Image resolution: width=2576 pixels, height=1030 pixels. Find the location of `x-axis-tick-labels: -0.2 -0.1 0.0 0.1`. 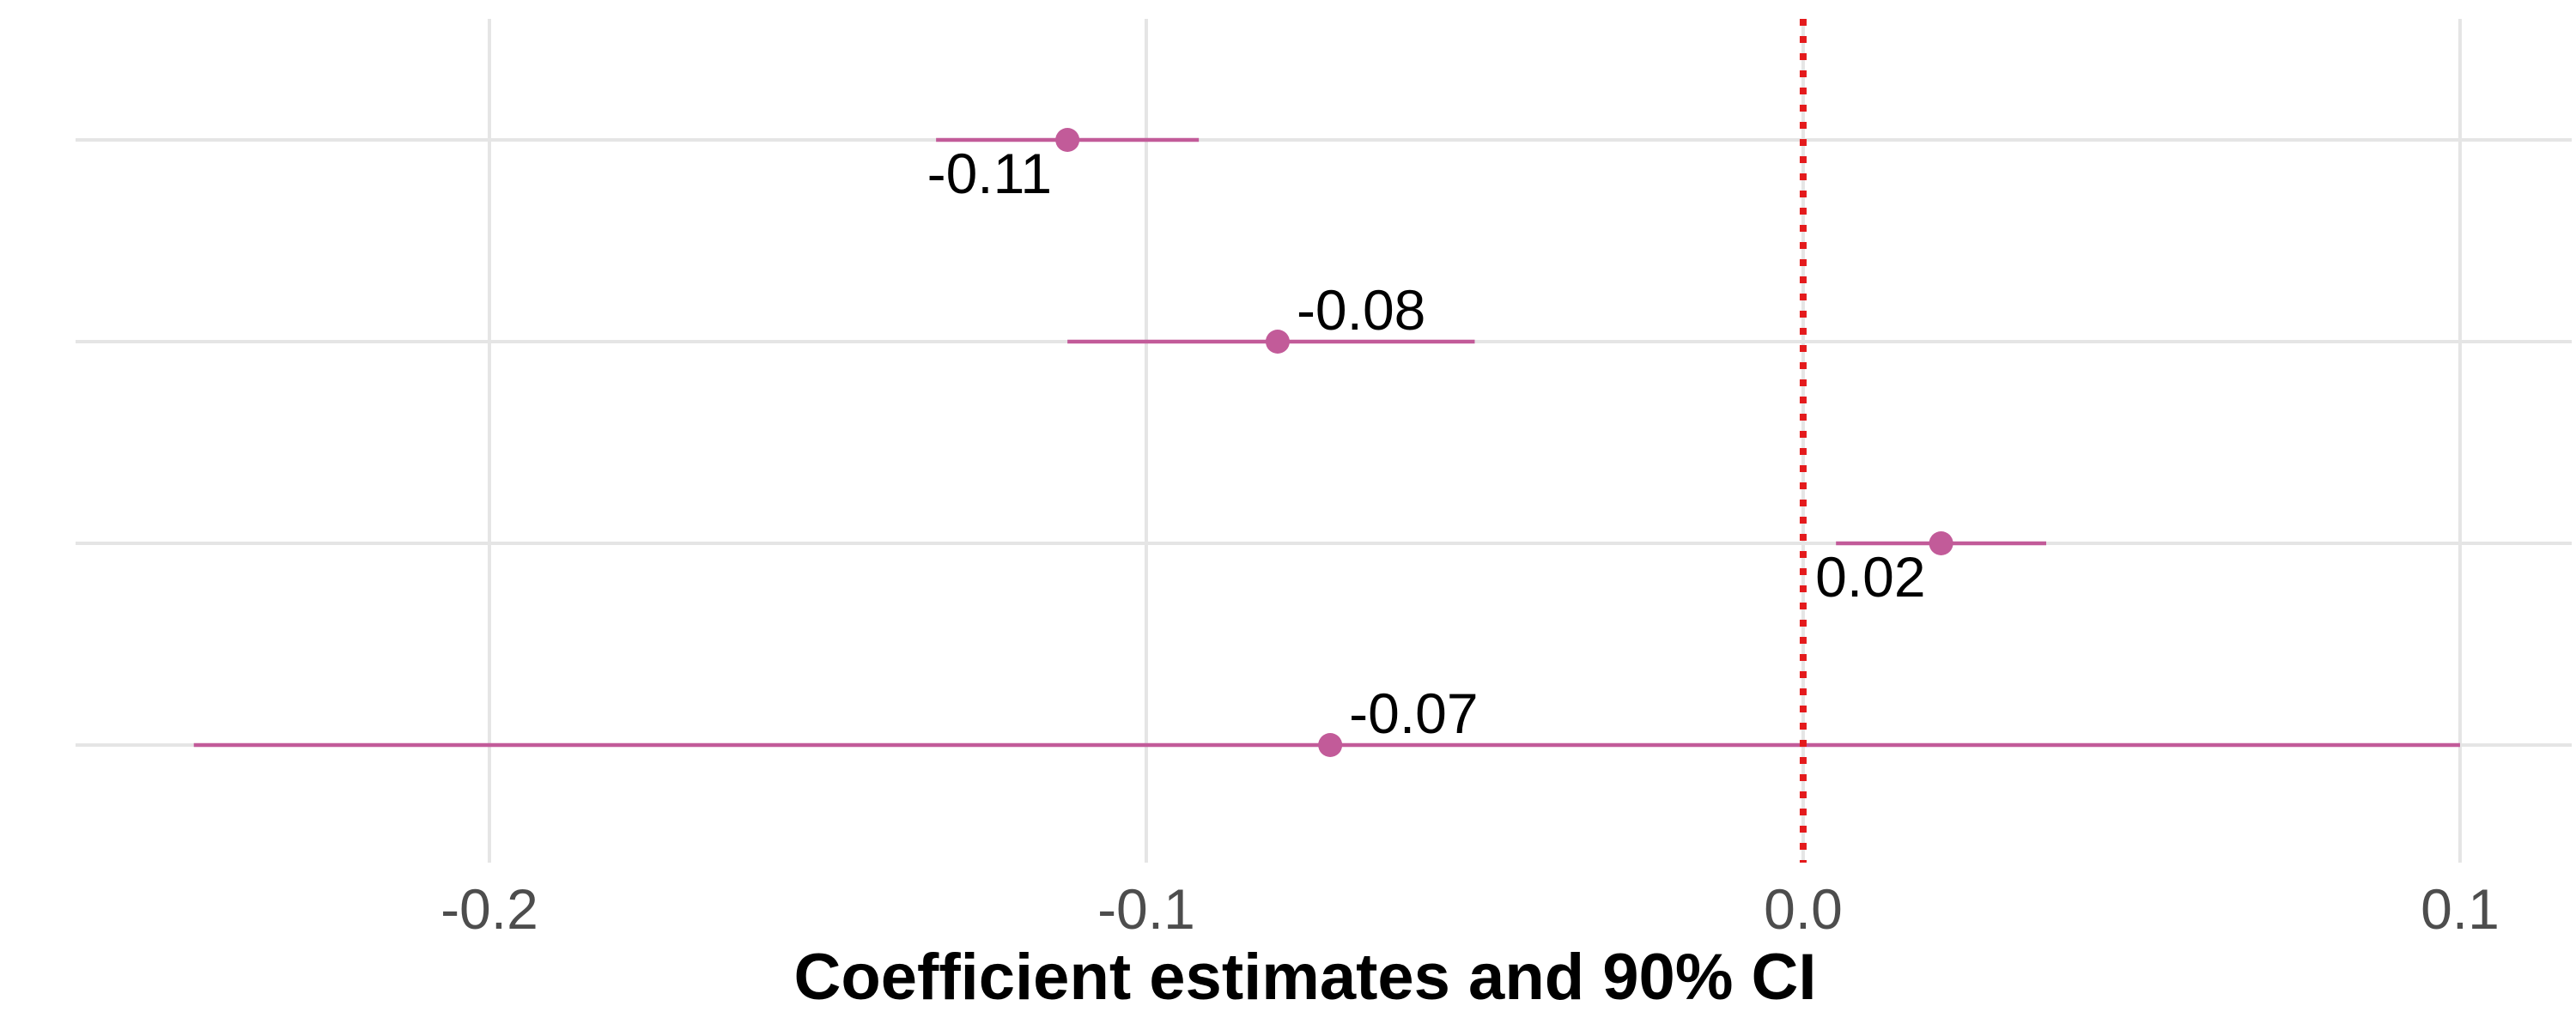

x-axis-tick-labels: -0.2 -0.1 0.0 0.1 is located at coordinates (1470, 909).